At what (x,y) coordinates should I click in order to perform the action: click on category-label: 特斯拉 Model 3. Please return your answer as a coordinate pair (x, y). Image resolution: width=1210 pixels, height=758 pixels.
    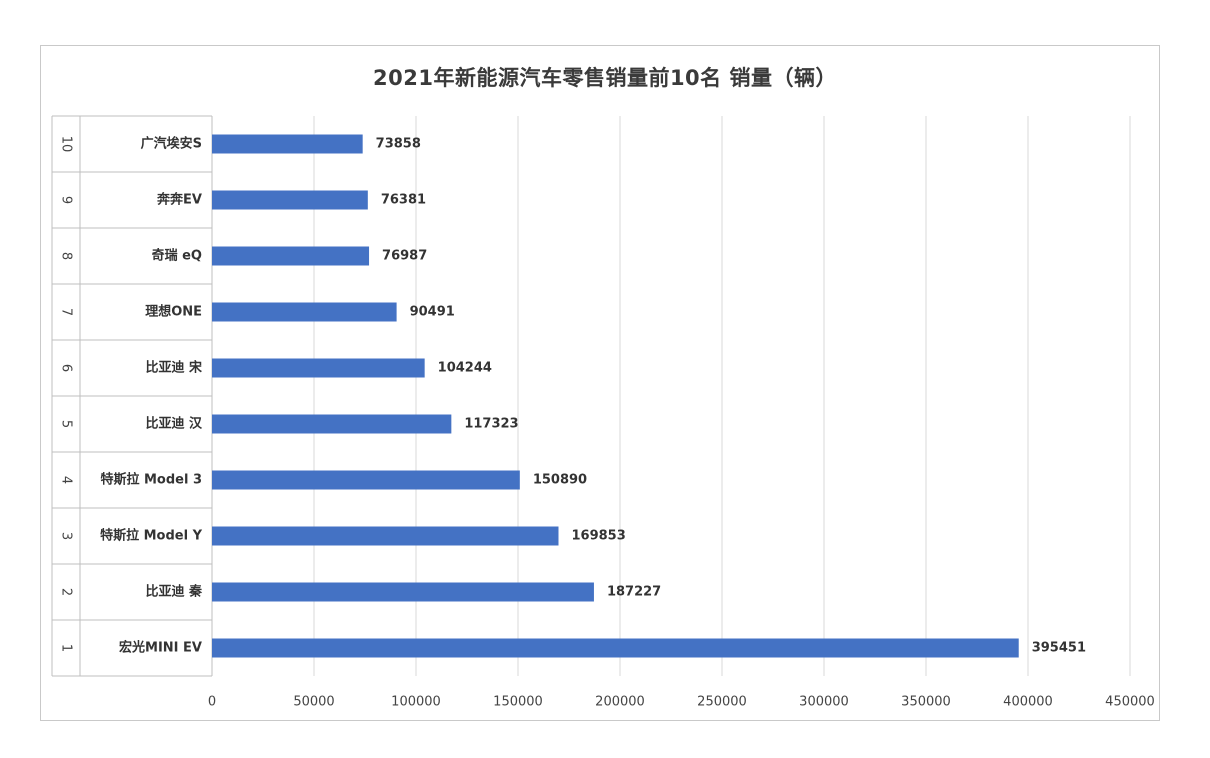
    Looking at the image, I should click on (151, 480).